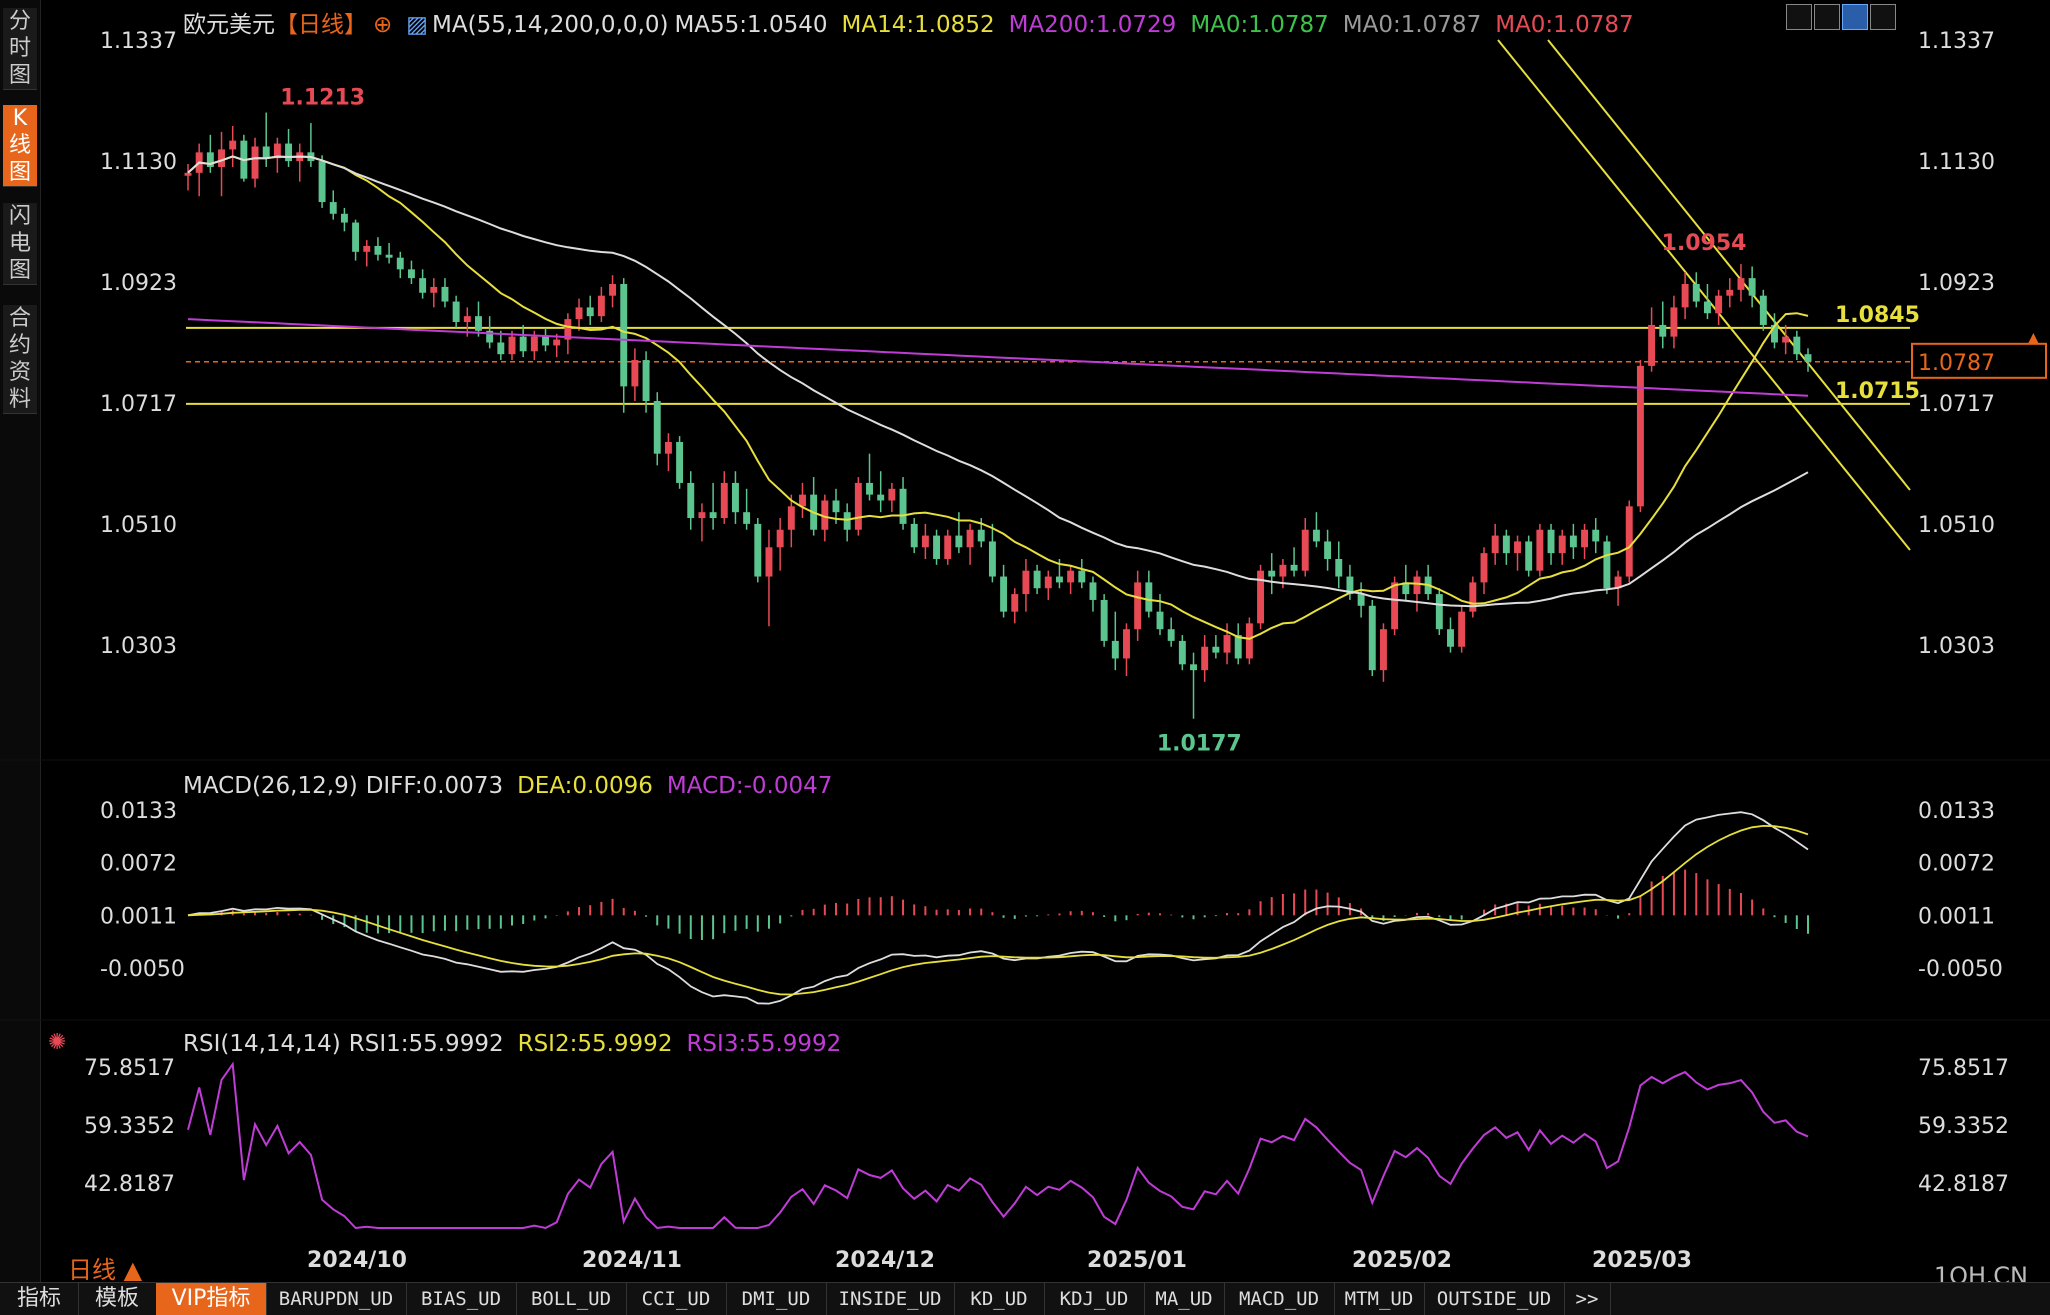  What do you see at coordinates (57, 1042) in the screenshot?
I see `rsi-settings-icon: ✺` at bounding box center [57, 1042].